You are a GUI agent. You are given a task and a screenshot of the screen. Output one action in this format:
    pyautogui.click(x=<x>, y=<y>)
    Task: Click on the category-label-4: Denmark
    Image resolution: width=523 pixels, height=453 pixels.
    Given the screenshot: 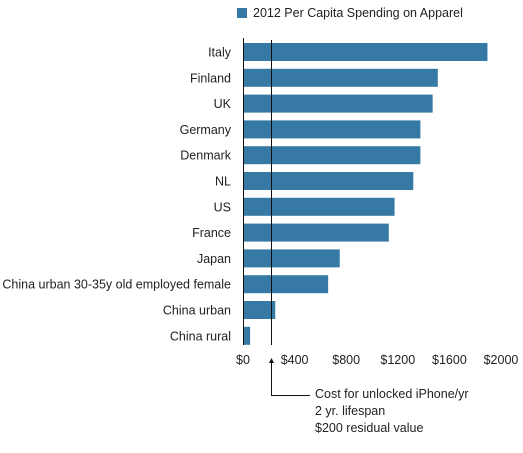 What is the action you would take?
    pyautogui.click(x=205, y=156)
    